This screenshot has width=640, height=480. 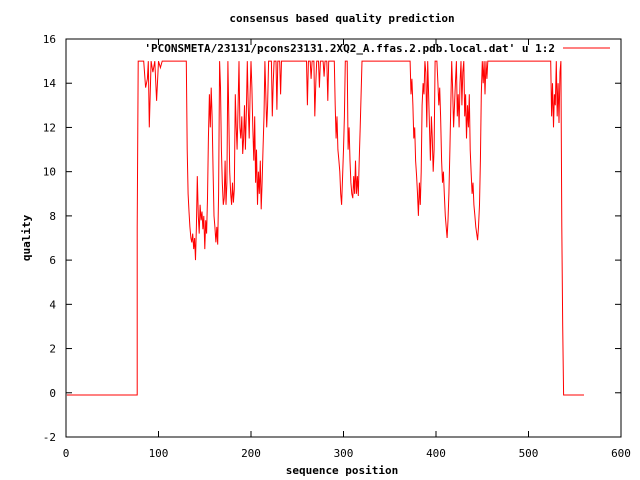 I want to click on y-axis-label: quality, so click(x=26, y=237).